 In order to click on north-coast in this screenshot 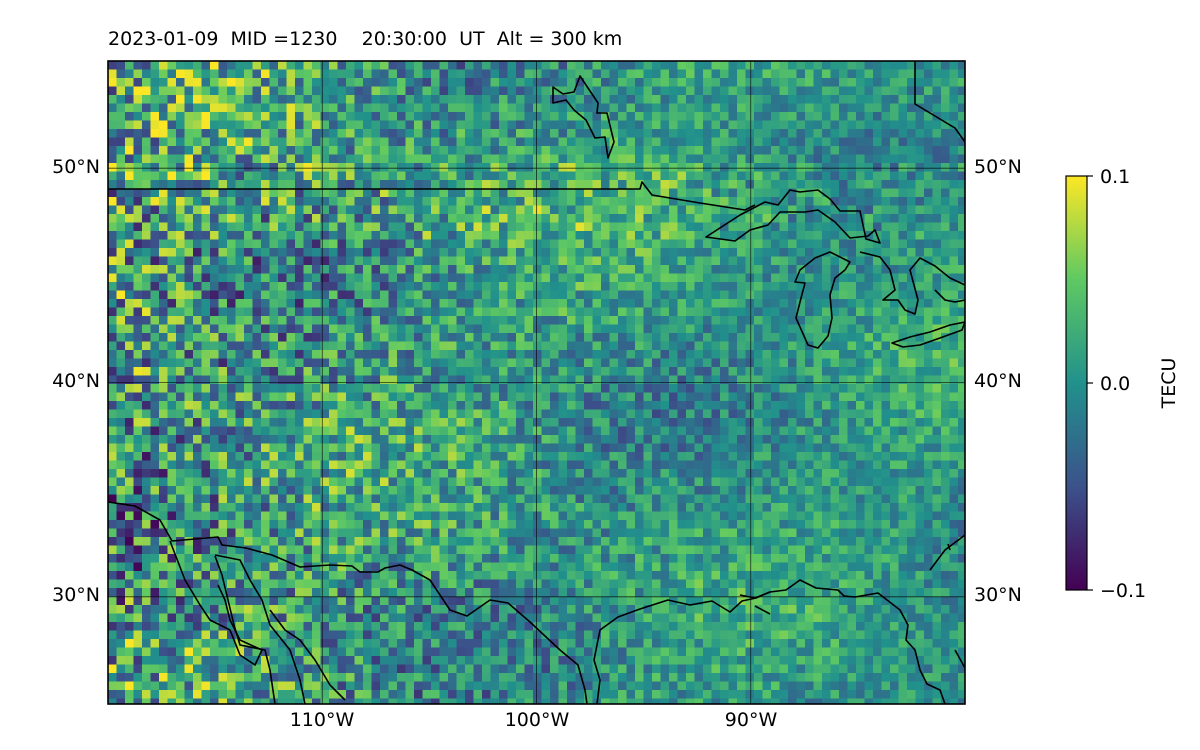, I will do `click(939, 102)`.